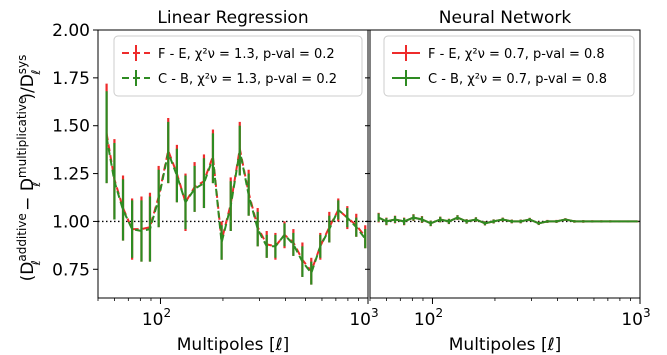  I want to click on series-line, so click(508, 220).